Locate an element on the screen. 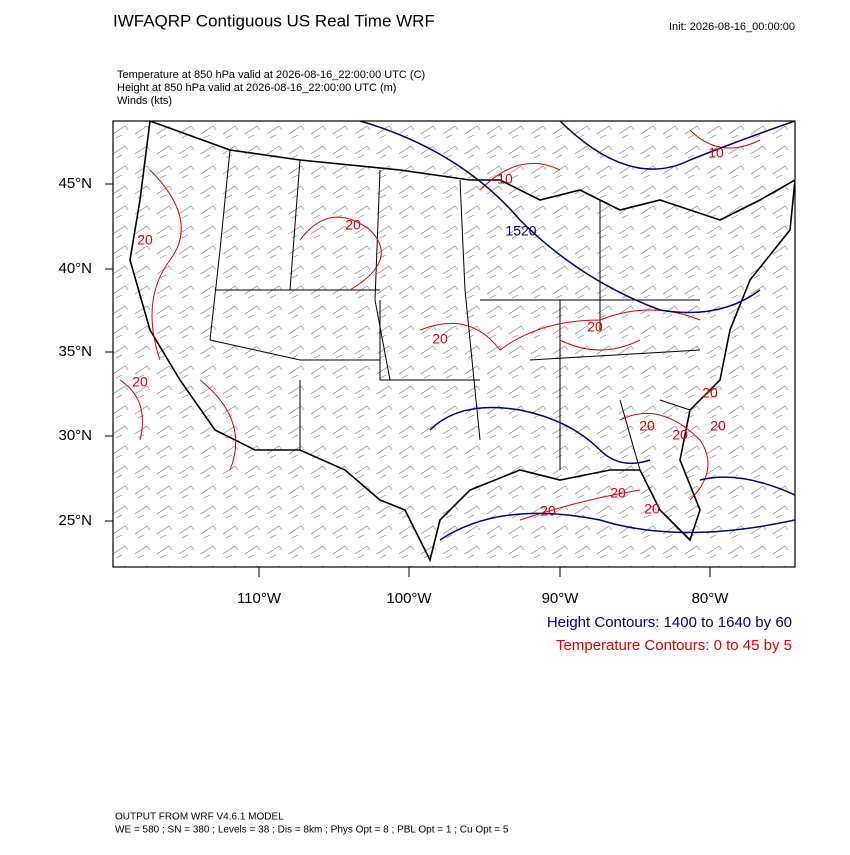 This screenshot has height=855, width=850. lat-label: 25°N is located at coordinates (75, 520).